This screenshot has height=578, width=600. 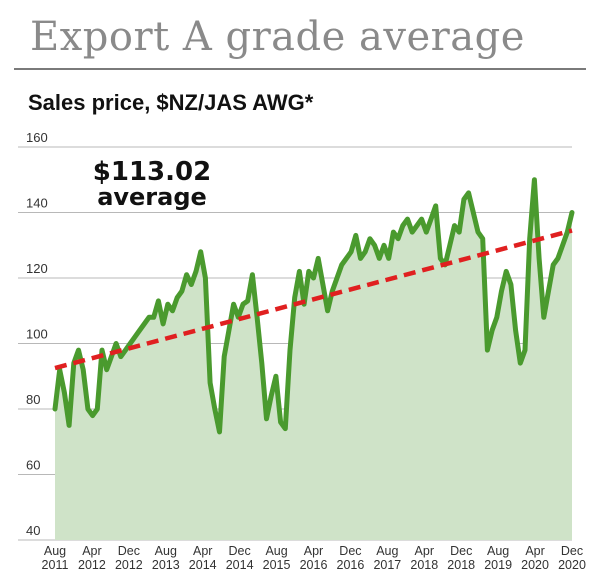 I want to click on title-divider, so click(x=300, y=69).